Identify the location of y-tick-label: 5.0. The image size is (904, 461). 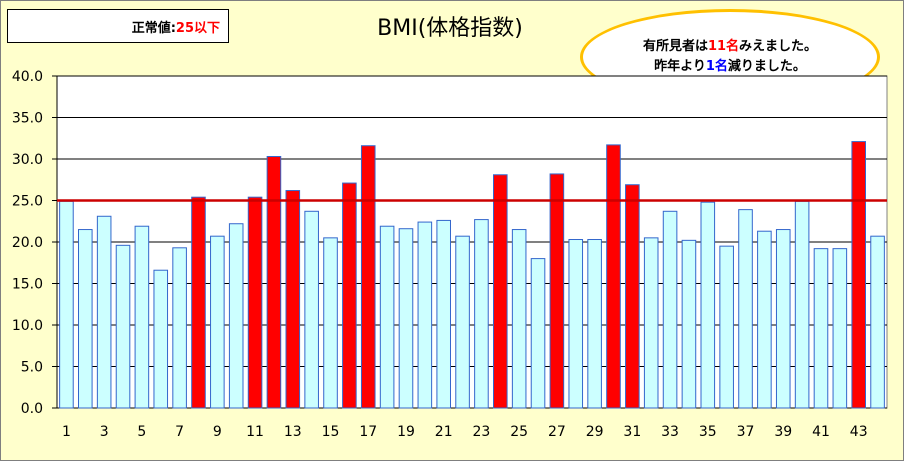
(32, 368).